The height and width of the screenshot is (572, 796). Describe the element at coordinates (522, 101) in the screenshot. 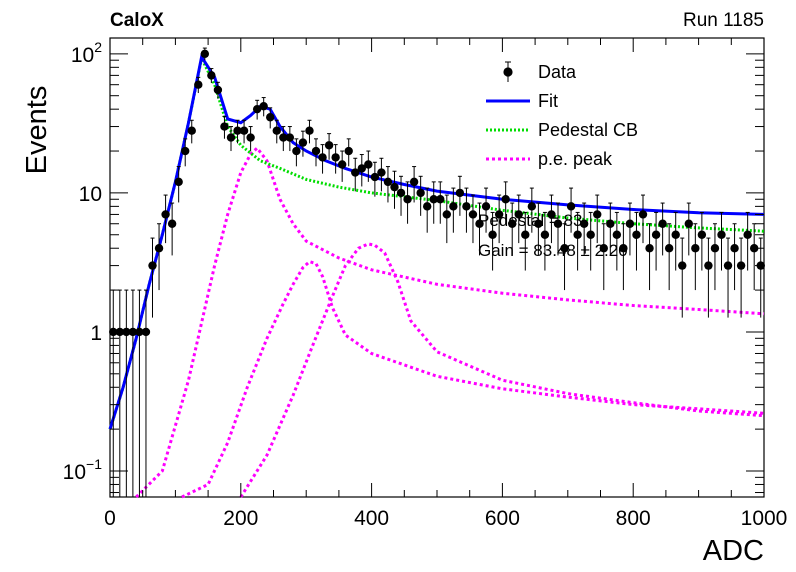

I see `legend-entry-fit: Fit` at that location.